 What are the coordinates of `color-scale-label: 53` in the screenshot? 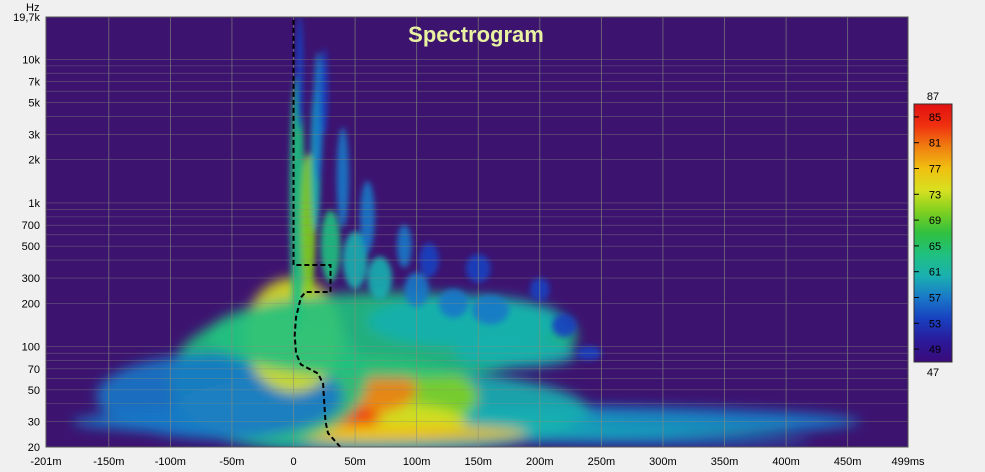 It's located at (935, 324).